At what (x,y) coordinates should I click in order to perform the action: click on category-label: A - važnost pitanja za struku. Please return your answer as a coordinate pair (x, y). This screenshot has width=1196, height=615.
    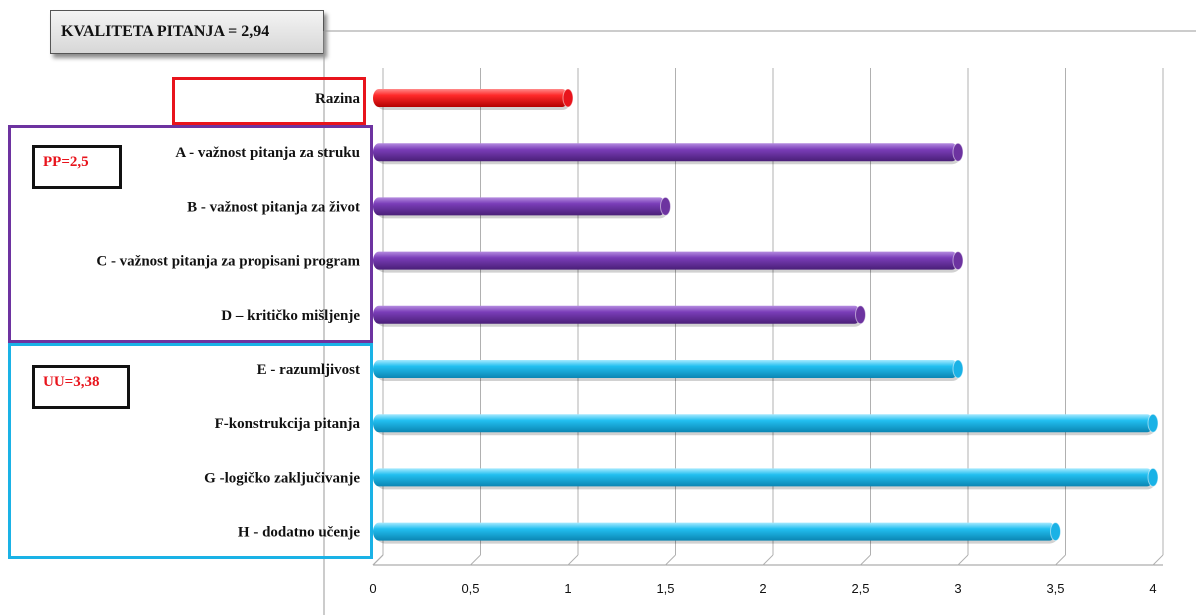
    Looking at the image, I should click on (267, 153).